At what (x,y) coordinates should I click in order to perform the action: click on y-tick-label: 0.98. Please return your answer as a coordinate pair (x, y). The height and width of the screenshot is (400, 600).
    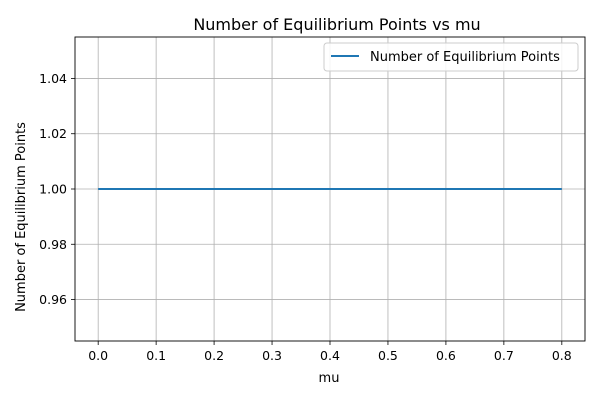
    Looking at the image, I should click on (53, 244).